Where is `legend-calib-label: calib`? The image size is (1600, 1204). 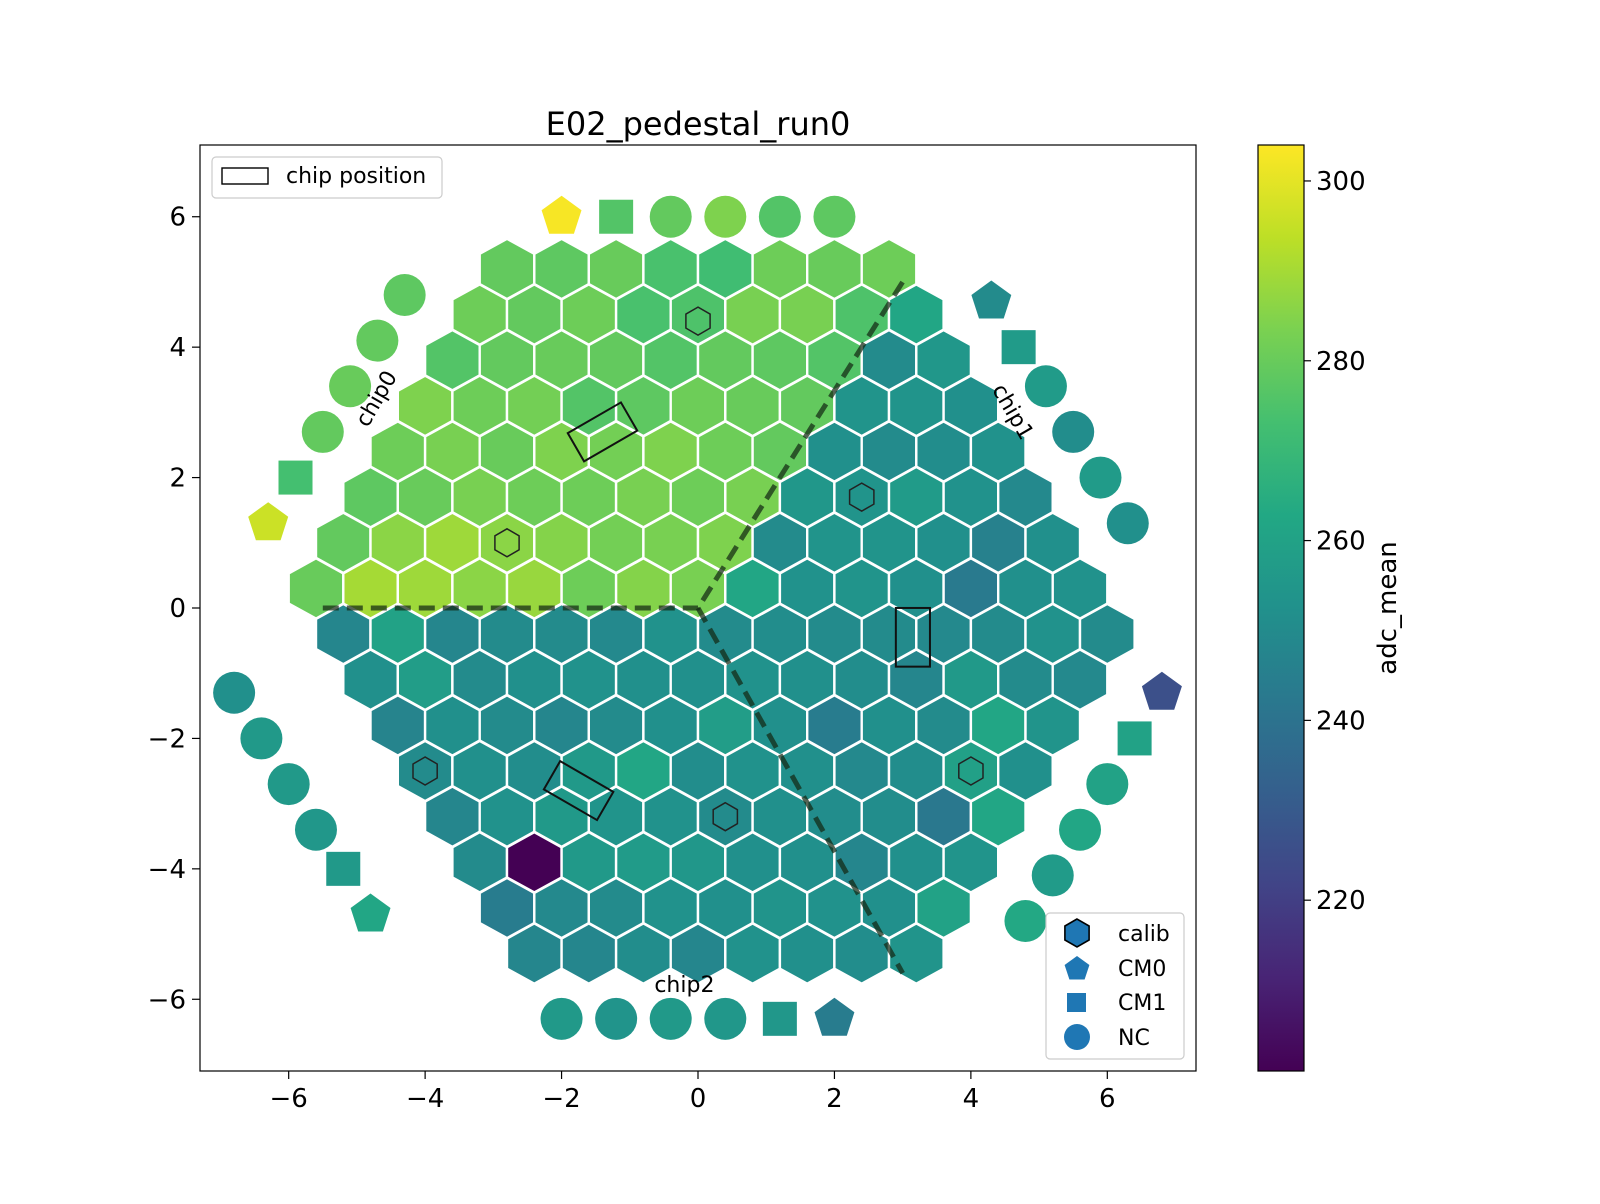 legend-calib-label: calib is located at coordinates (1144, 934).